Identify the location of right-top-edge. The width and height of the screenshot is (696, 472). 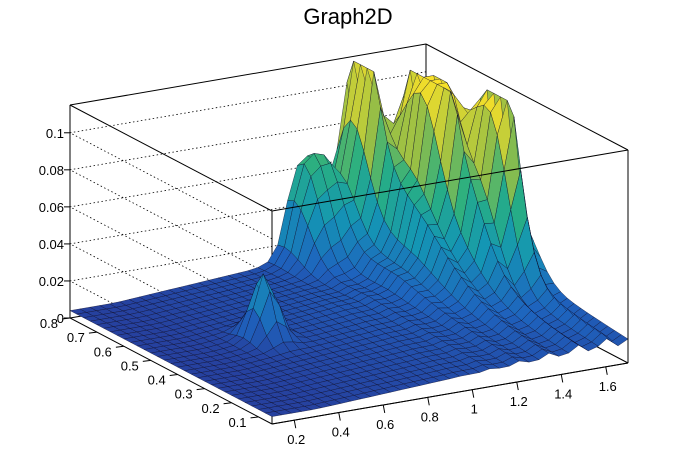
(527, 97).